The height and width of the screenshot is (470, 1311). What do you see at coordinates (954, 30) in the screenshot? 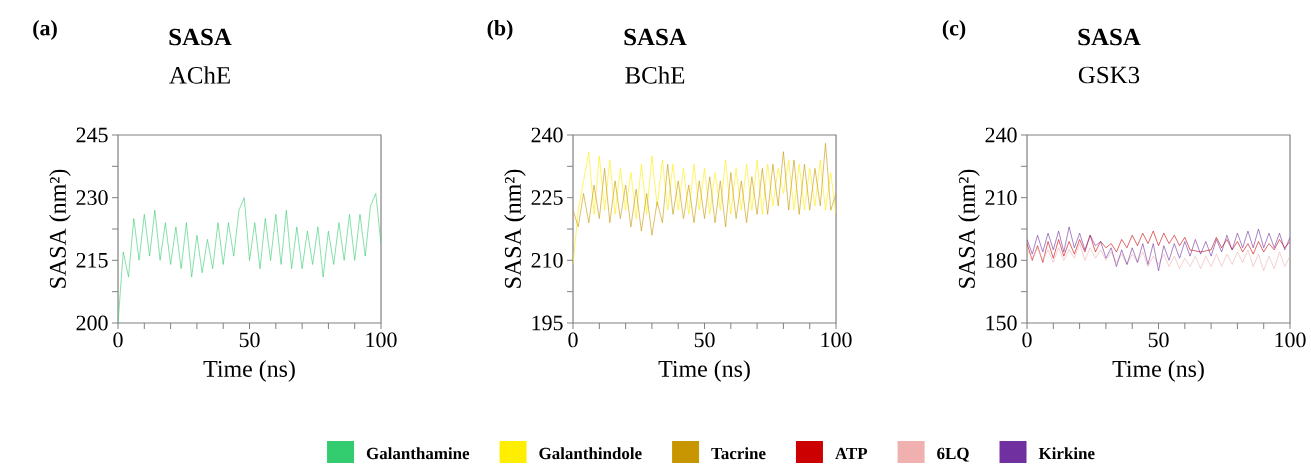
I see `text: (c)` at bounding box center [954, 30].